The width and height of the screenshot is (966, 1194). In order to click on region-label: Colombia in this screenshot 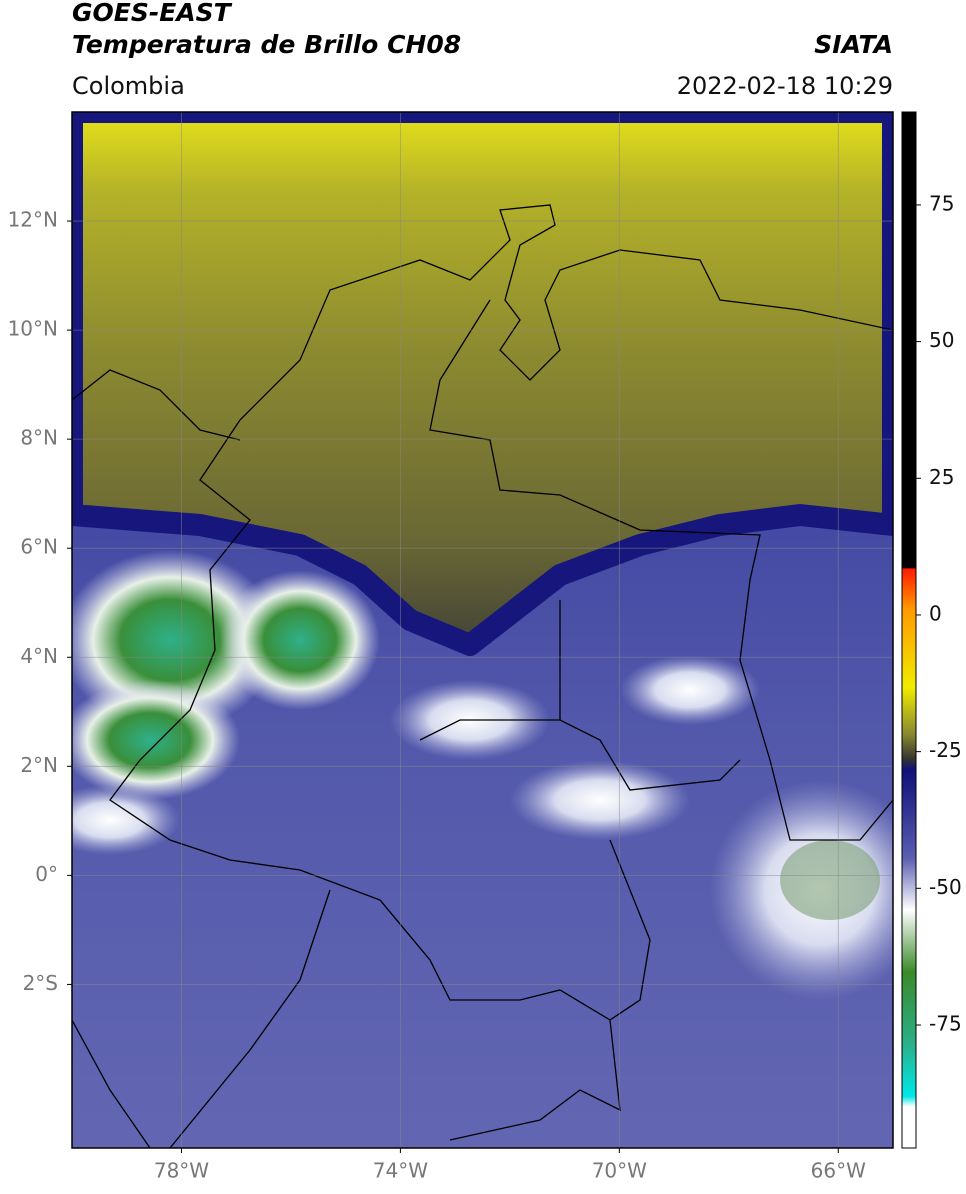, I will do `click(128, 86)`.